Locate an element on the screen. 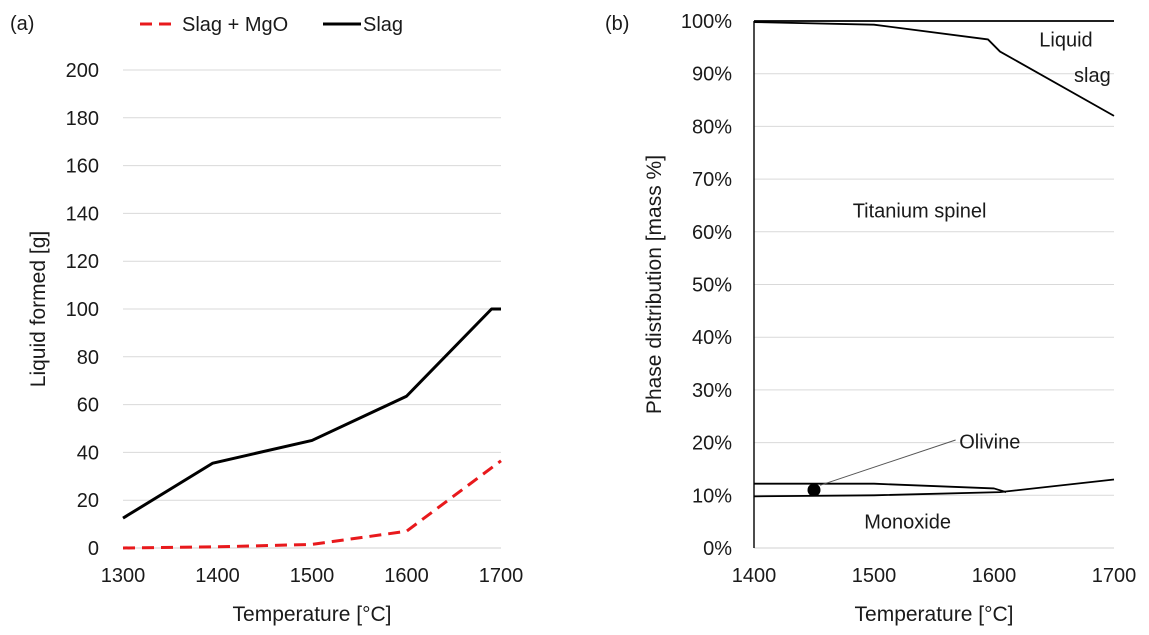 Image resolution: width=1149 pixels, height=635 pixels. region-label: Titanium spinel is located at coordinates (920, 212).